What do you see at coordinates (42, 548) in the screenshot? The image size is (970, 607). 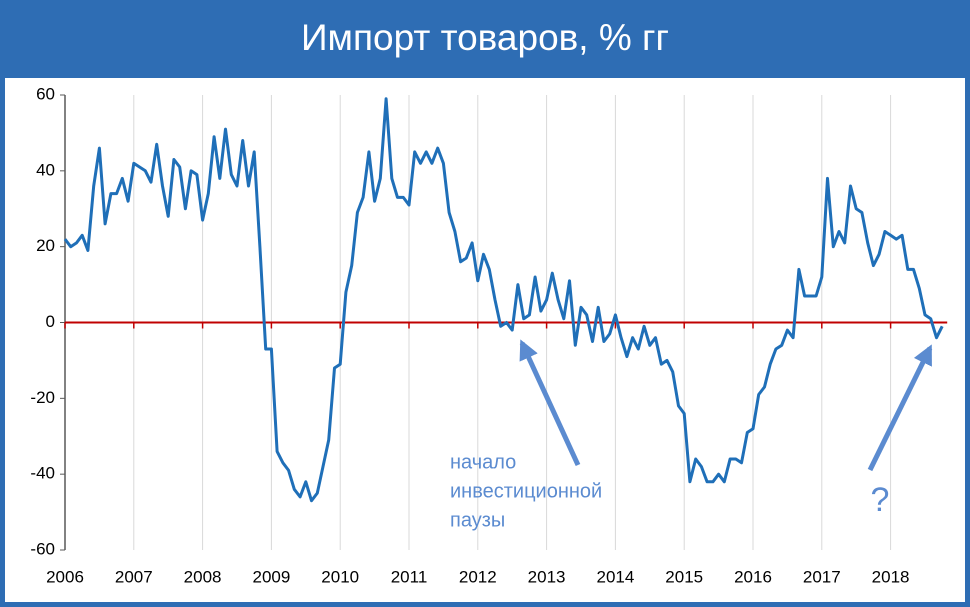 I see `y-tick-label: -60` at bounding box center [42, 548].